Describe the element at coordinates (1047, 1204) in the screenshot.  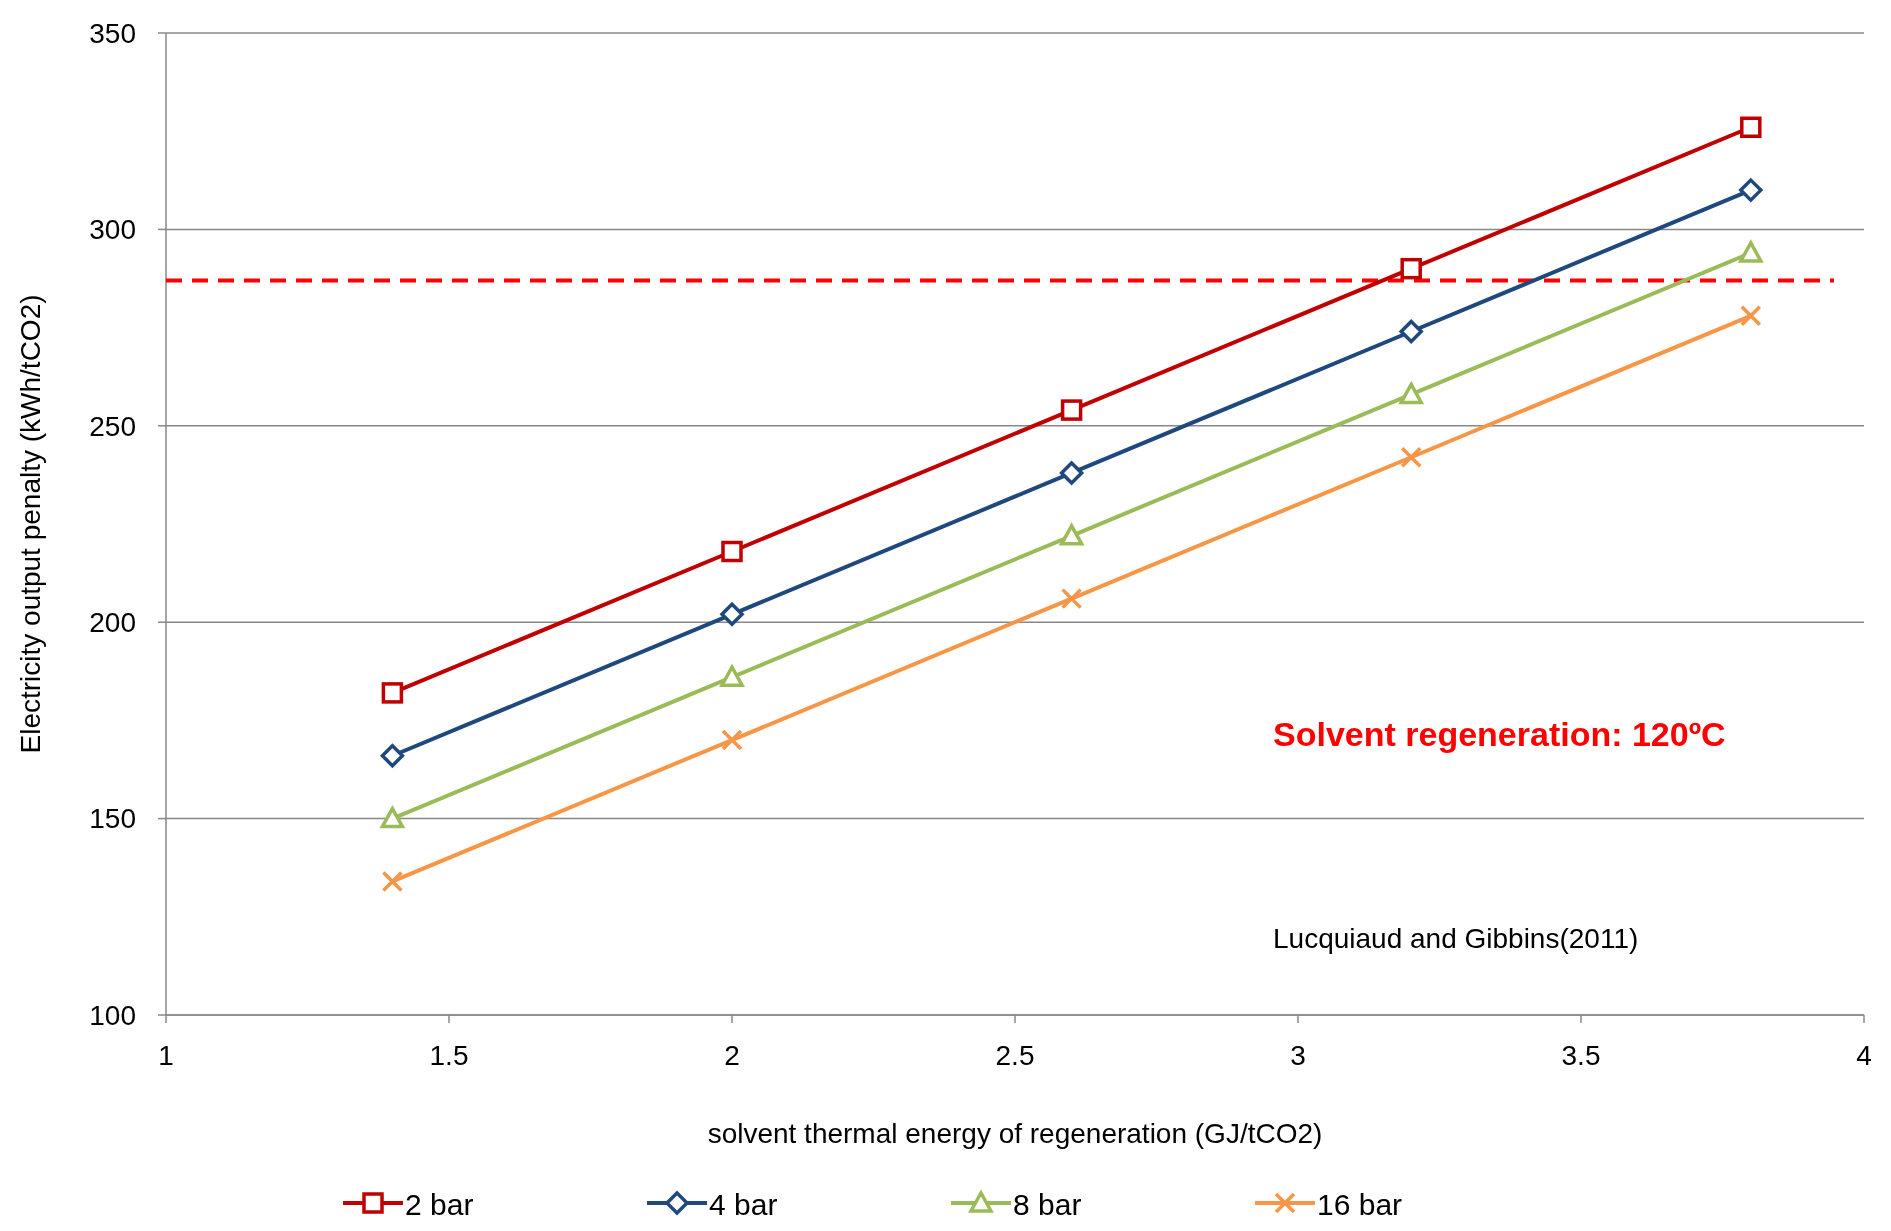
I see `legend-label: 8 bar` at that location.